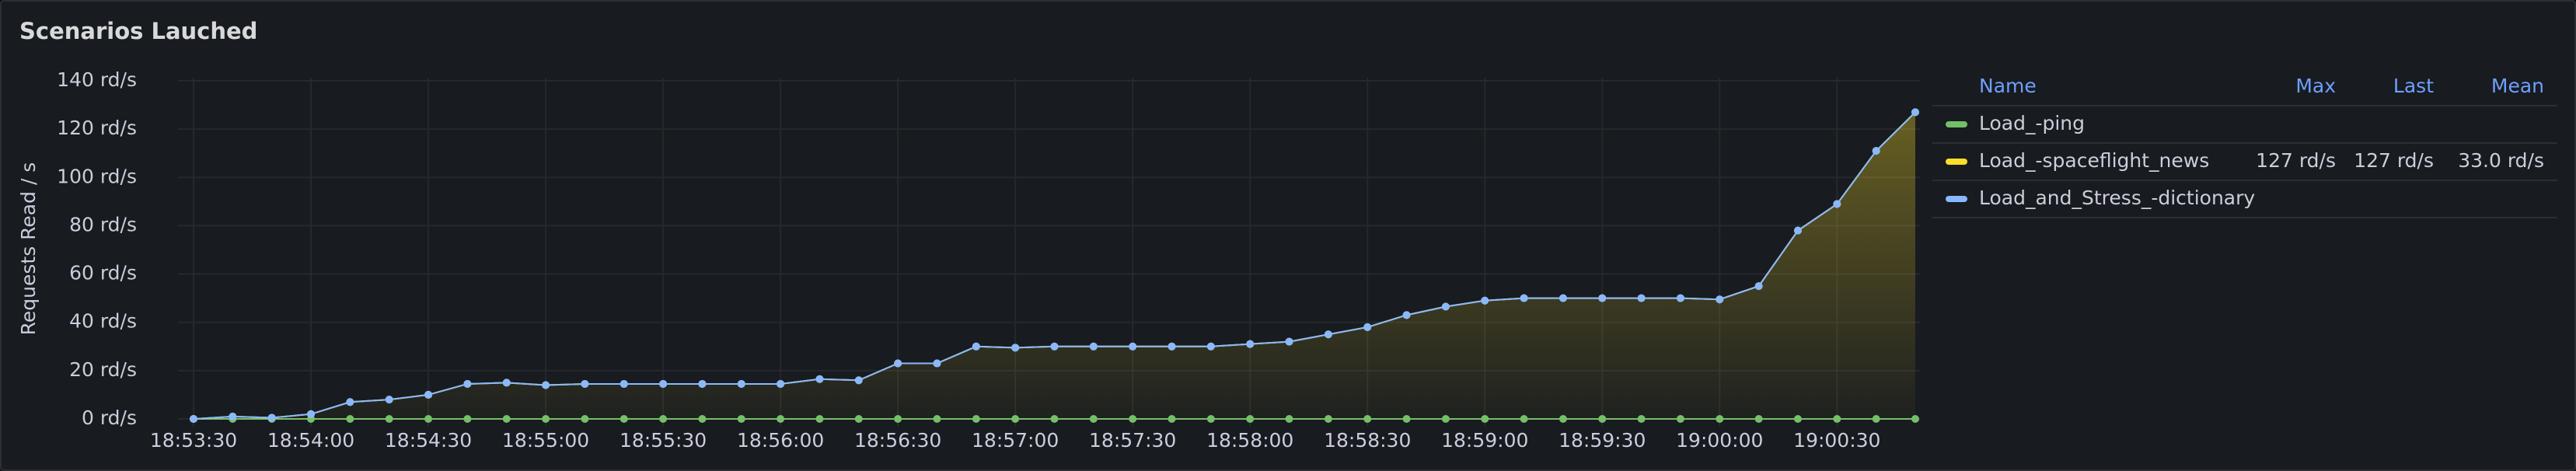 The height and width of the screenshot is (471, 2576). I want to click on x-tick-label: 18:56:00, so click(781, 440).